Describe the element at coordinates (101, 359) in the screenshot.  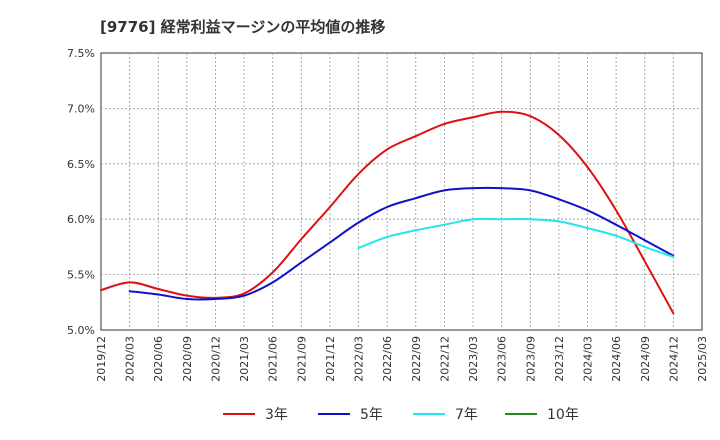
I see `x-tick-label: 2019/12` at that location.